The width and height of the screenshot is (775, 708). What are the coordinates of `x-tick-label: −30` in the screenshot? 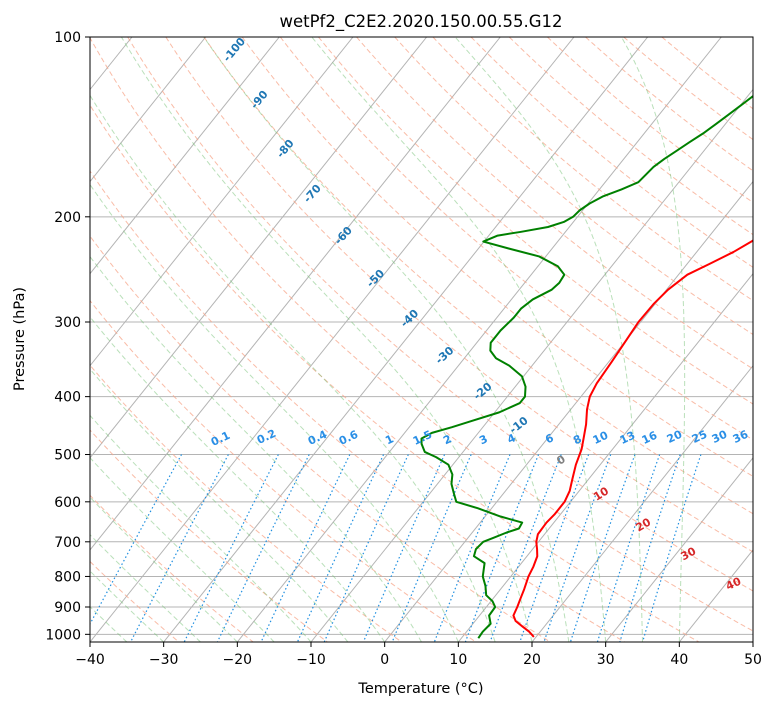 It's located at (164, 660).